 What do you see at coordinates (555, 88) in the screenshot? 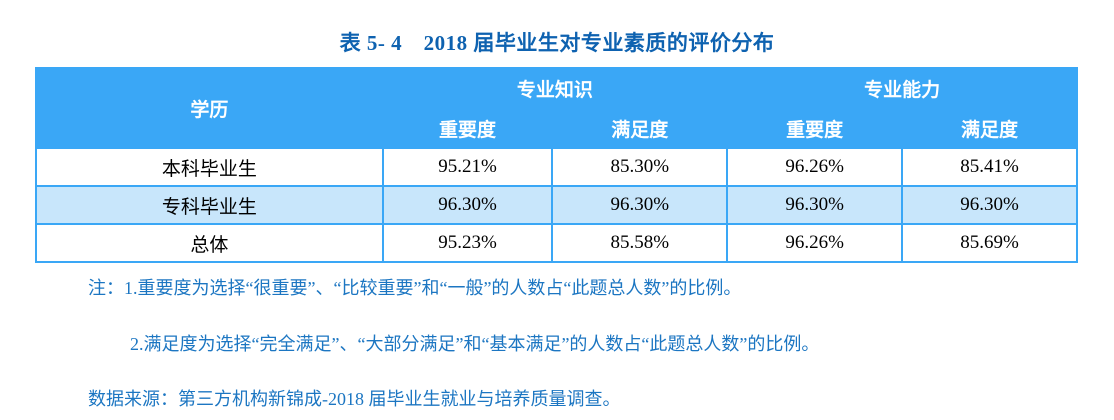
I see `header-group-knowledge: 专业知识` at bounding box center [555, 88].